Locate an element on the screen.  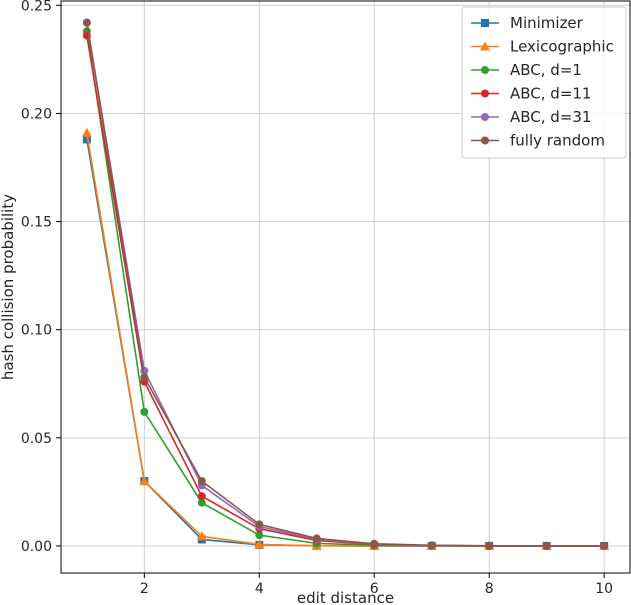
legend-entry: ABC, d=11 is located at coordinates (531, 94).